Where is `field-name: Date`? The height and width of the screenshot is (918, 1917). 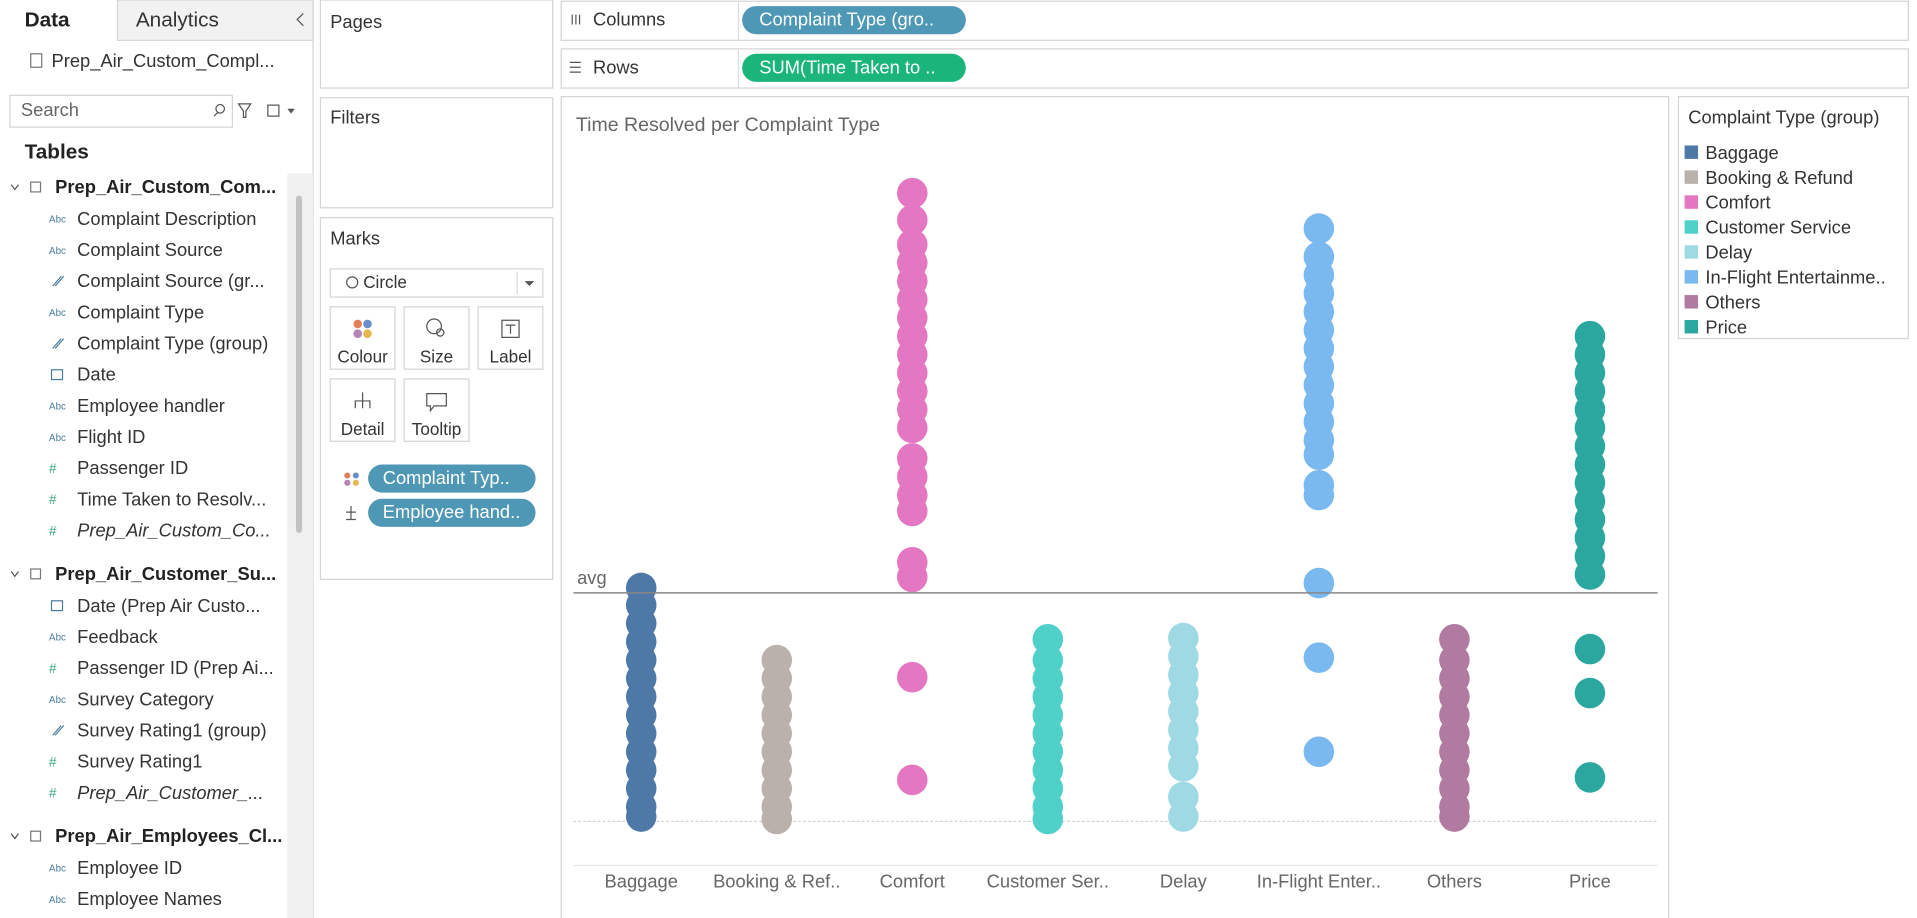 field-name: Date is located at coordinates (96, 374).